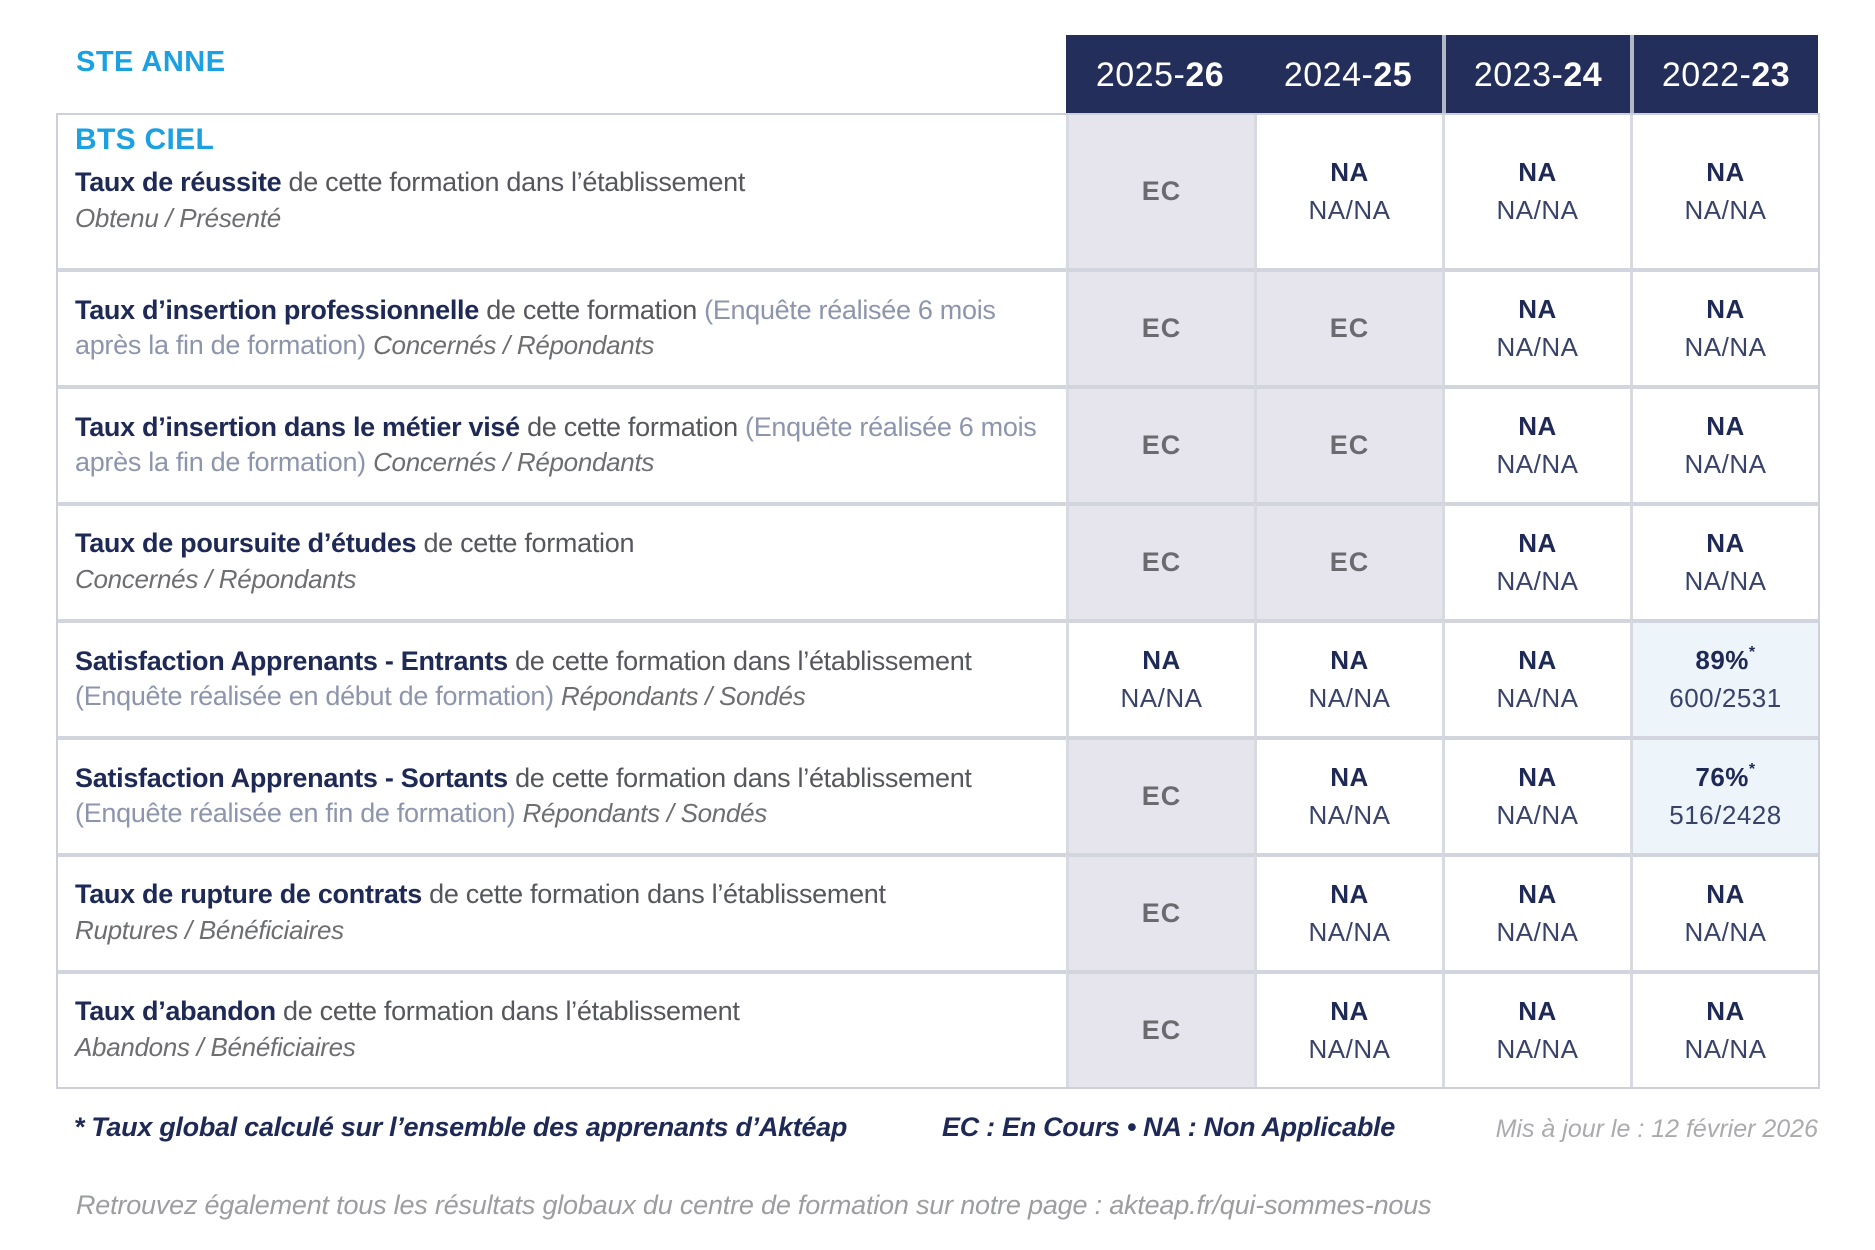 The height and width of the screenshot is (1250, 1875). What do you see at coordinates (1518, 74) in the screenshot?
I see `year-prefix: 2023-` at bounding box center [1518, 74].